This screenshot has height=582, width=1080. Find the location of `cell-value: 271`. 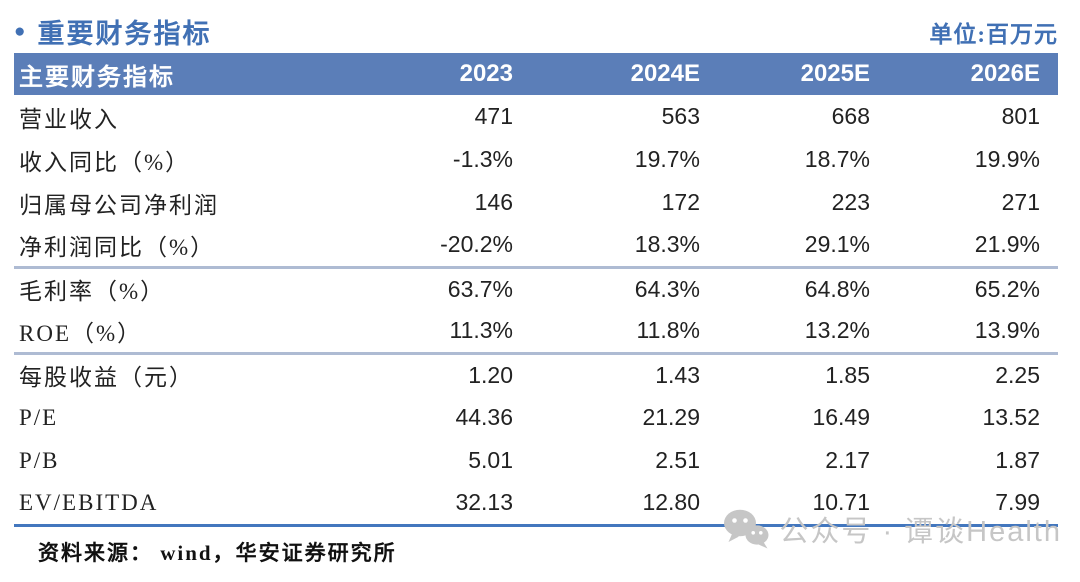

cell-value: 271 is located at coordinates (1020, 202).